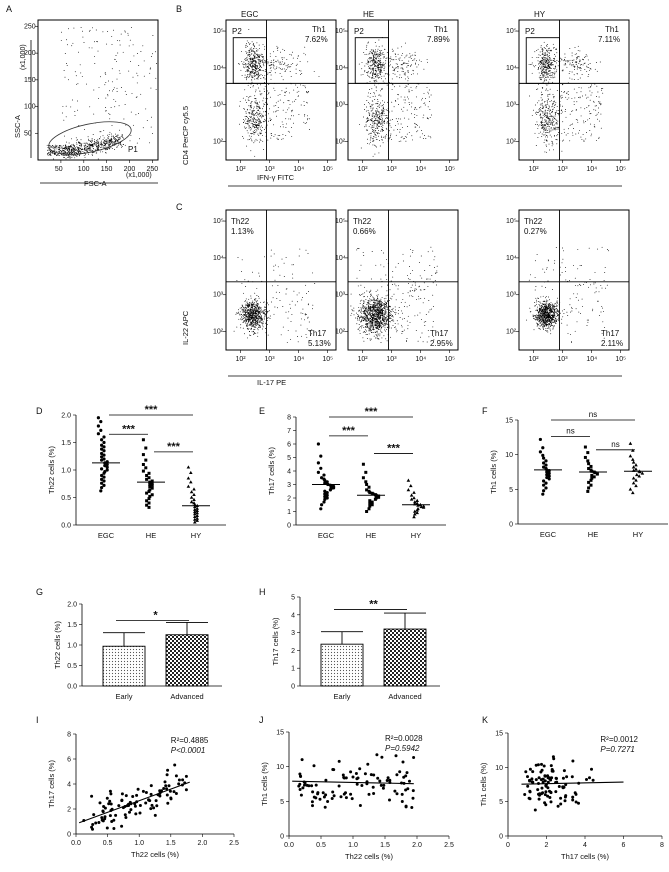 Image resolution: width=669 pixels, height=872 pixels. Describe the element at coordinates (441, 29) in the screenshot. I see `gate-th1-label: Th1` at that location.